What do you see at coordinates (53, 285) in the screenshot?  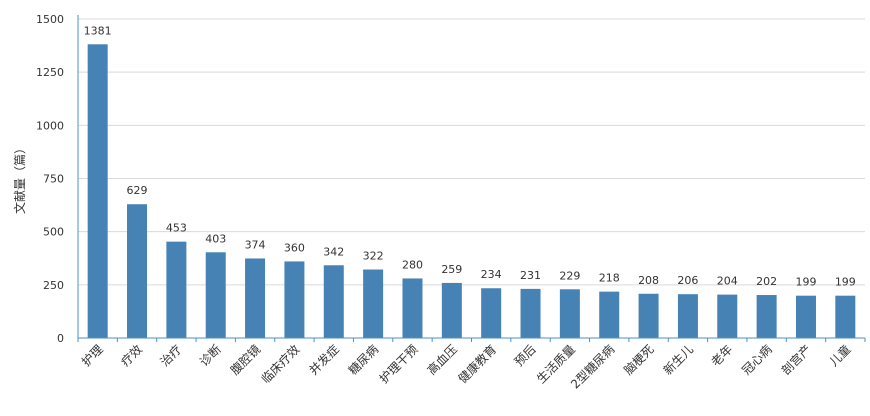 I see `y-tick-label: 250` at bounding box center [53, 285].